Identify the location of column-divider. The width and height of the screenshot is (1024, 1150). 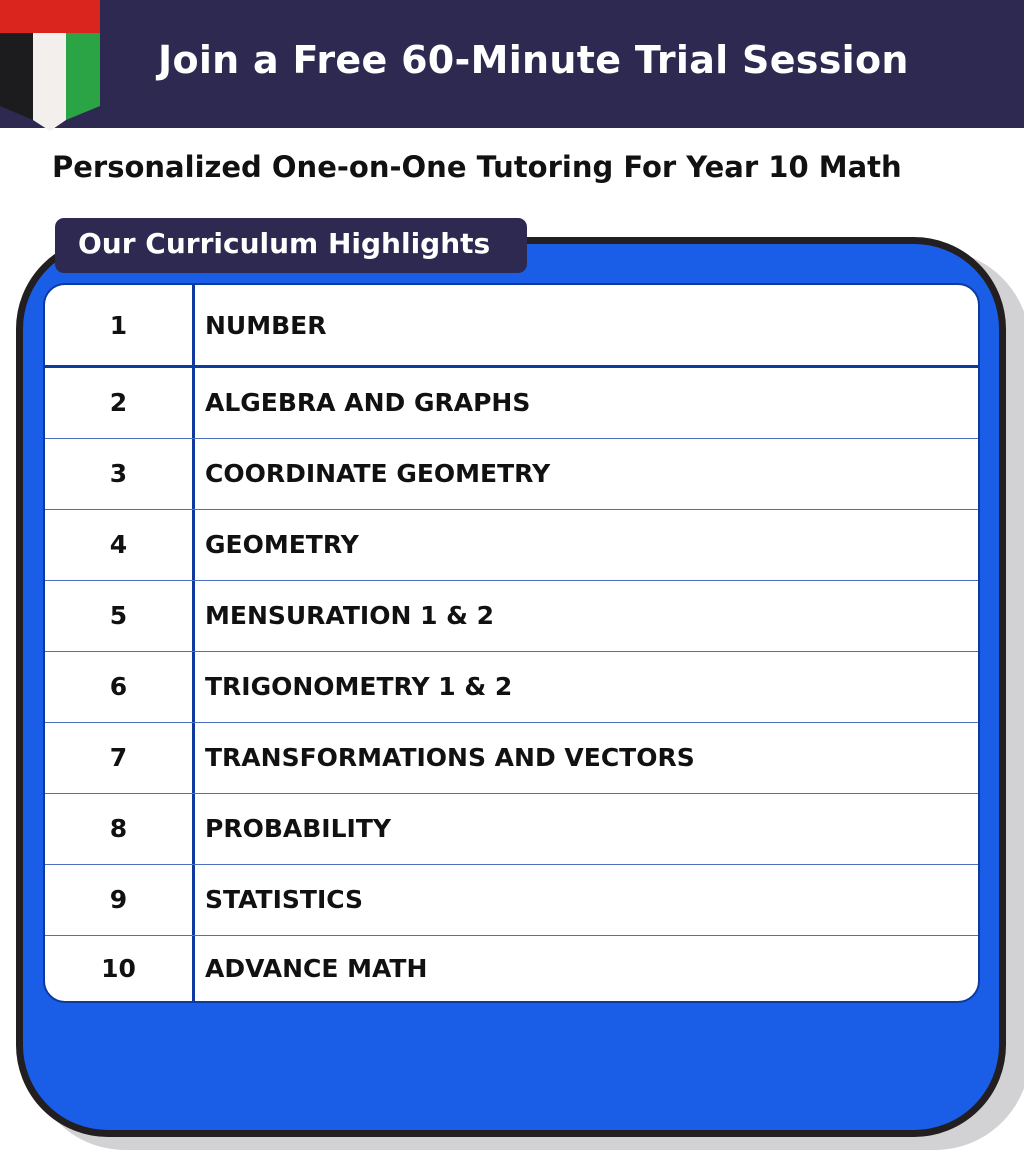
(193, 643).